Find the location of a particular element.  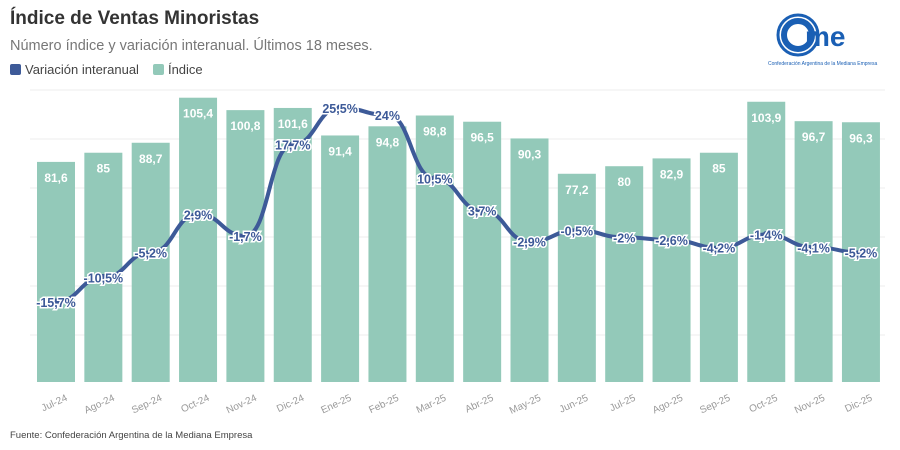

line-label: 3,7% is located at coordinates (482, 212).